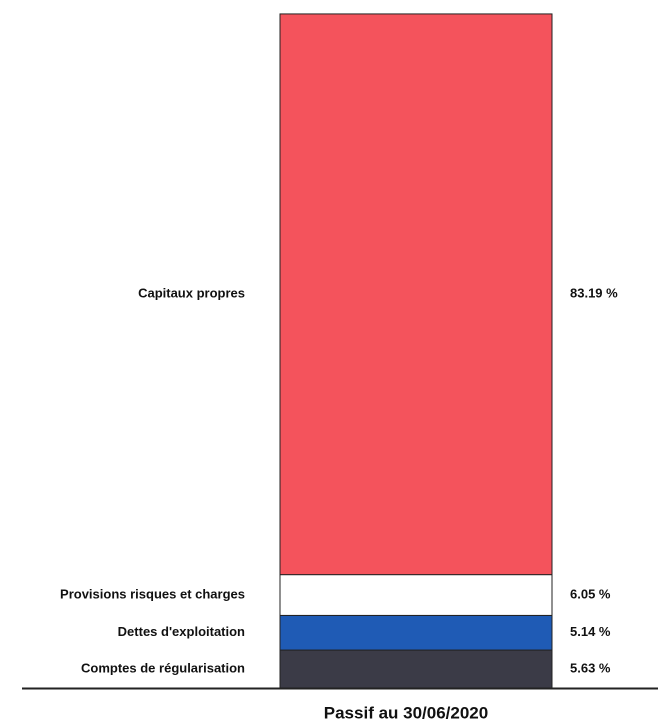 This screenshot has width=658, height=726. I want to click on legend-label: Provisions risques et charges, so click(152, 593).